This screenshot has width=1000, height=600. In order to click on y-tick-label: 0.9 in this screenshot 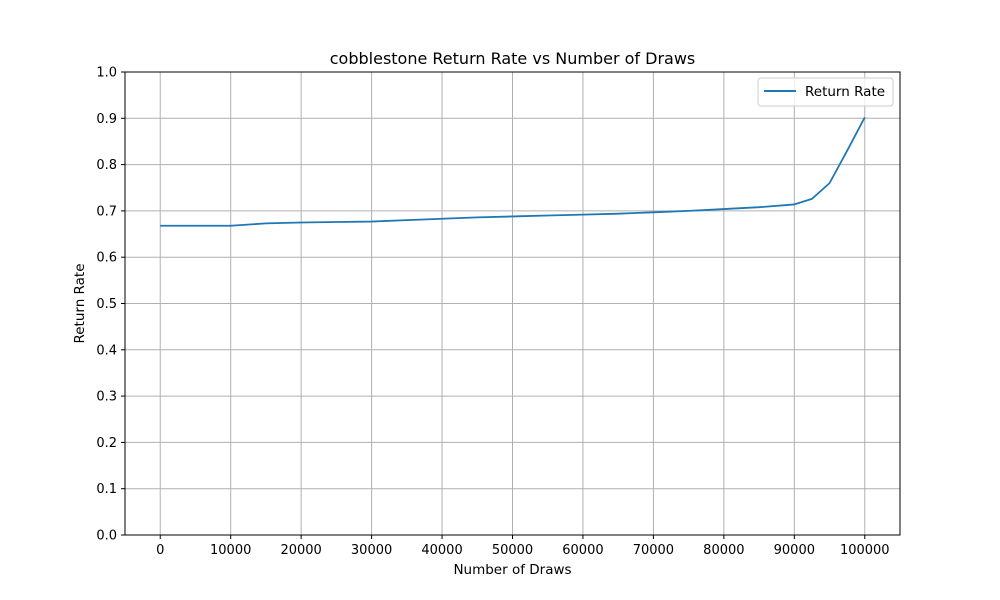, I will do `click(106, 119)`.